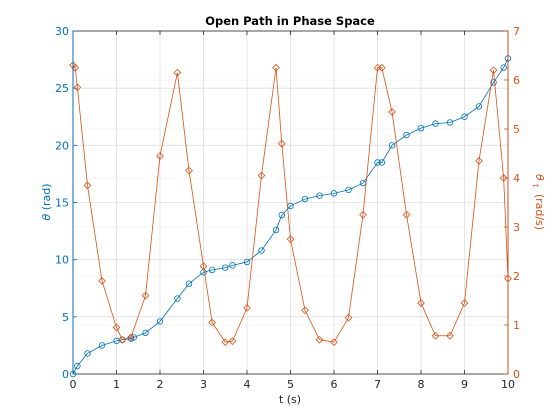 The height and width of the screenshot is (420, 560). Describe the element at coordinates (334, 384) in the screenshot. I see `x-tick-label: 6` at that location.